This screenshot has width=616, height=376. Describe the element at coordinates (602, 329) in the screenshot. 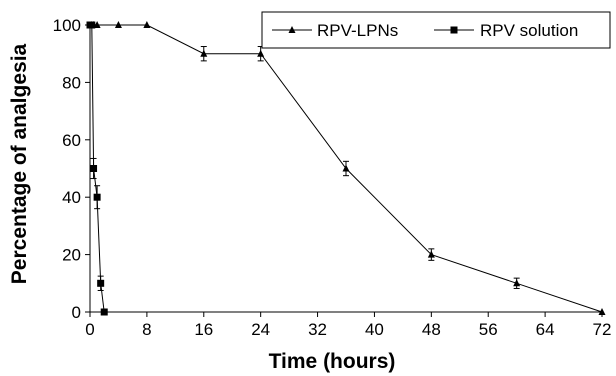

I see `x-tick-label: 72` at that location.